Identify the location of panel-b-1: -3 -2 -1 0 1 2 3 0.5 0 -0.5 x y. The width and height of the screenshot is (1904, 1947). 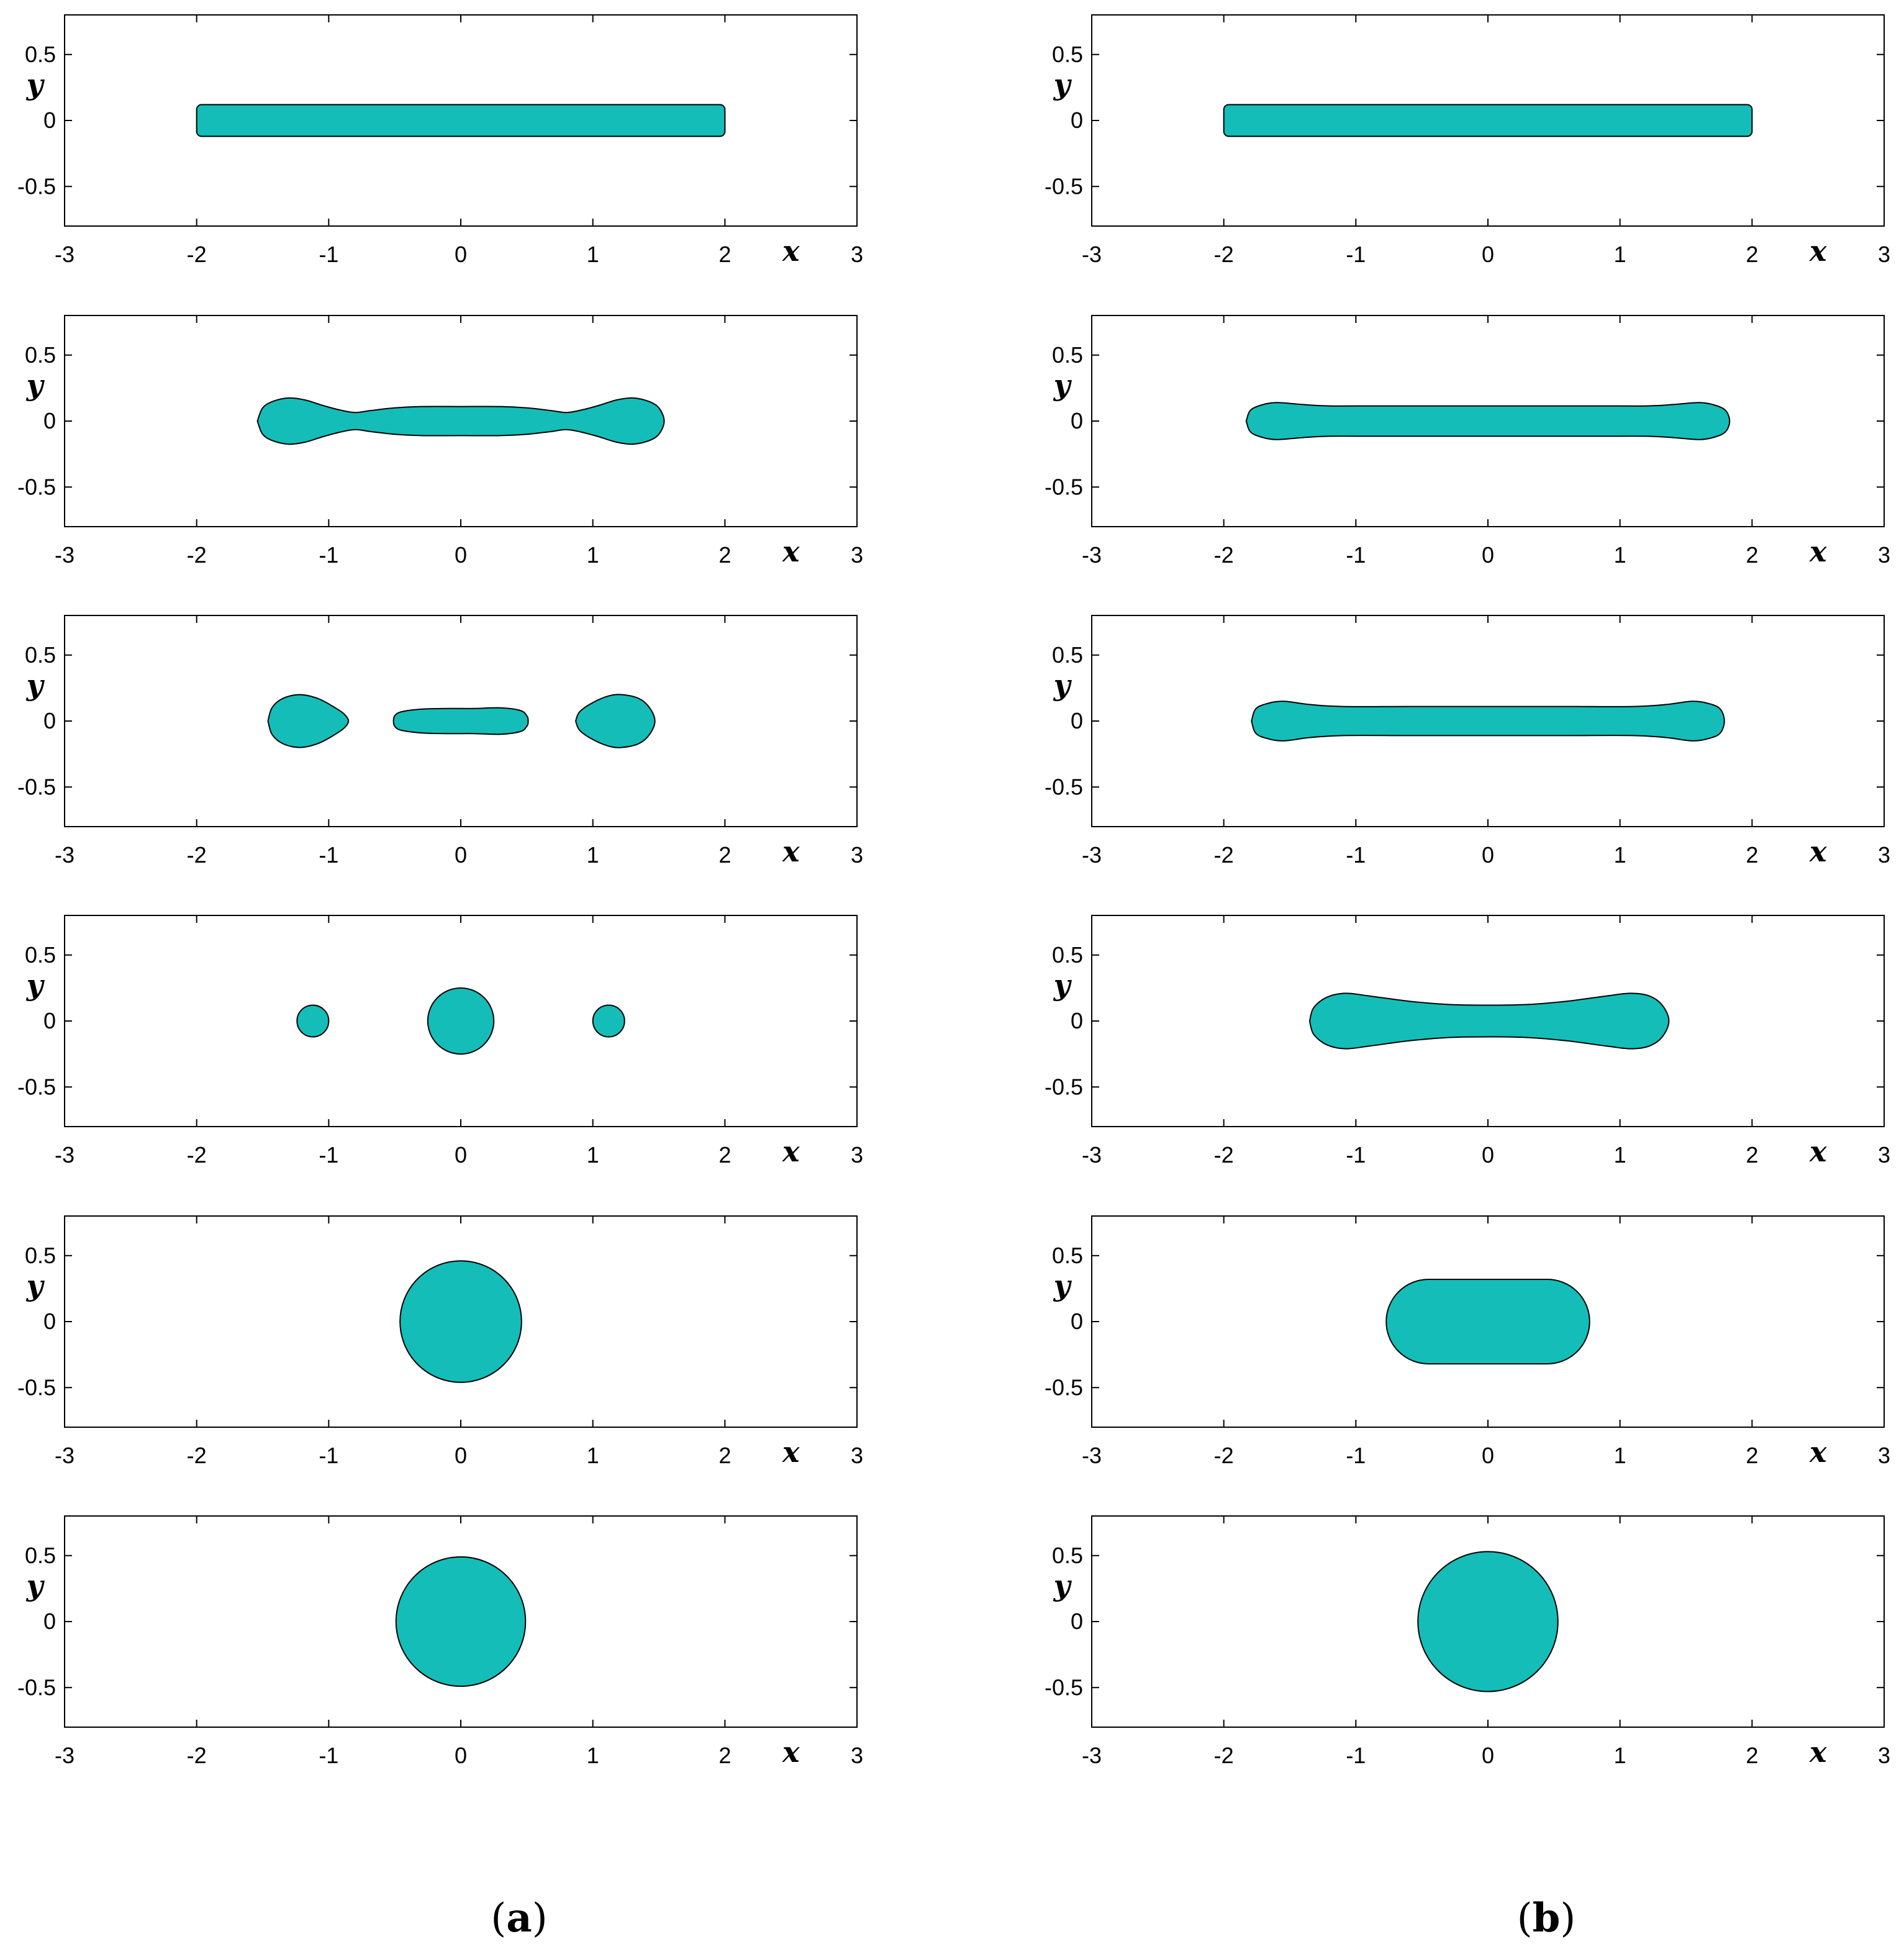
(1467, 141).